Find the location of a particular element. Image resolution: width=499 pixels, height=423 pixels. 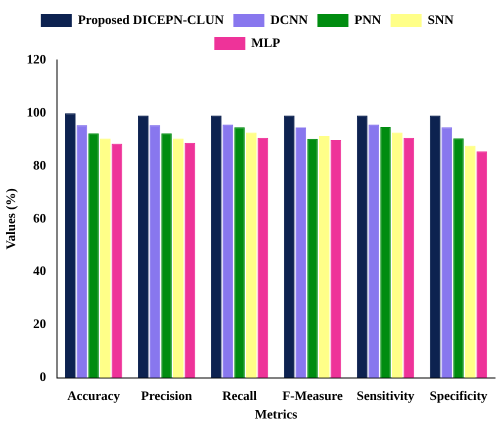

y-tick-label: 20 is located at coordinates (39, 324).